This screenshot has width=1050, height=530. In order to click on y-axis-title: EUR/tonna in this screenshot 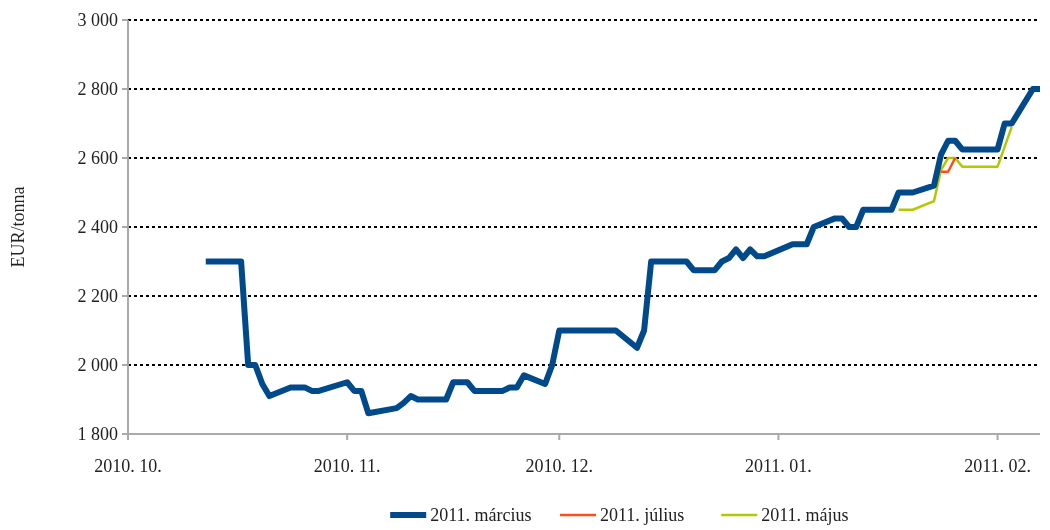, I will do `click(18, 227)`.